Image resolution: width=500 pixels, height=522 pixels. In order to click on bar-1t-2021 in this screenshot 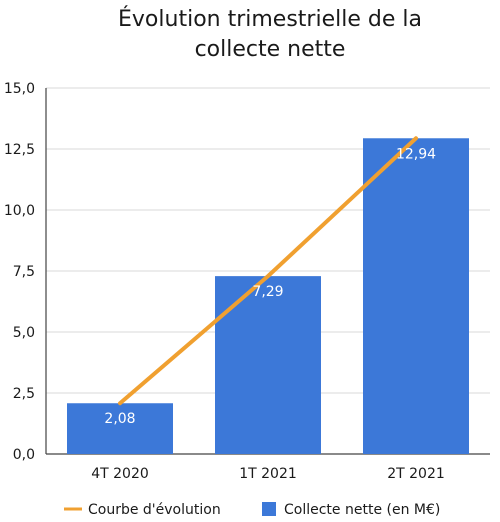, I will do `click(268, 365)`.